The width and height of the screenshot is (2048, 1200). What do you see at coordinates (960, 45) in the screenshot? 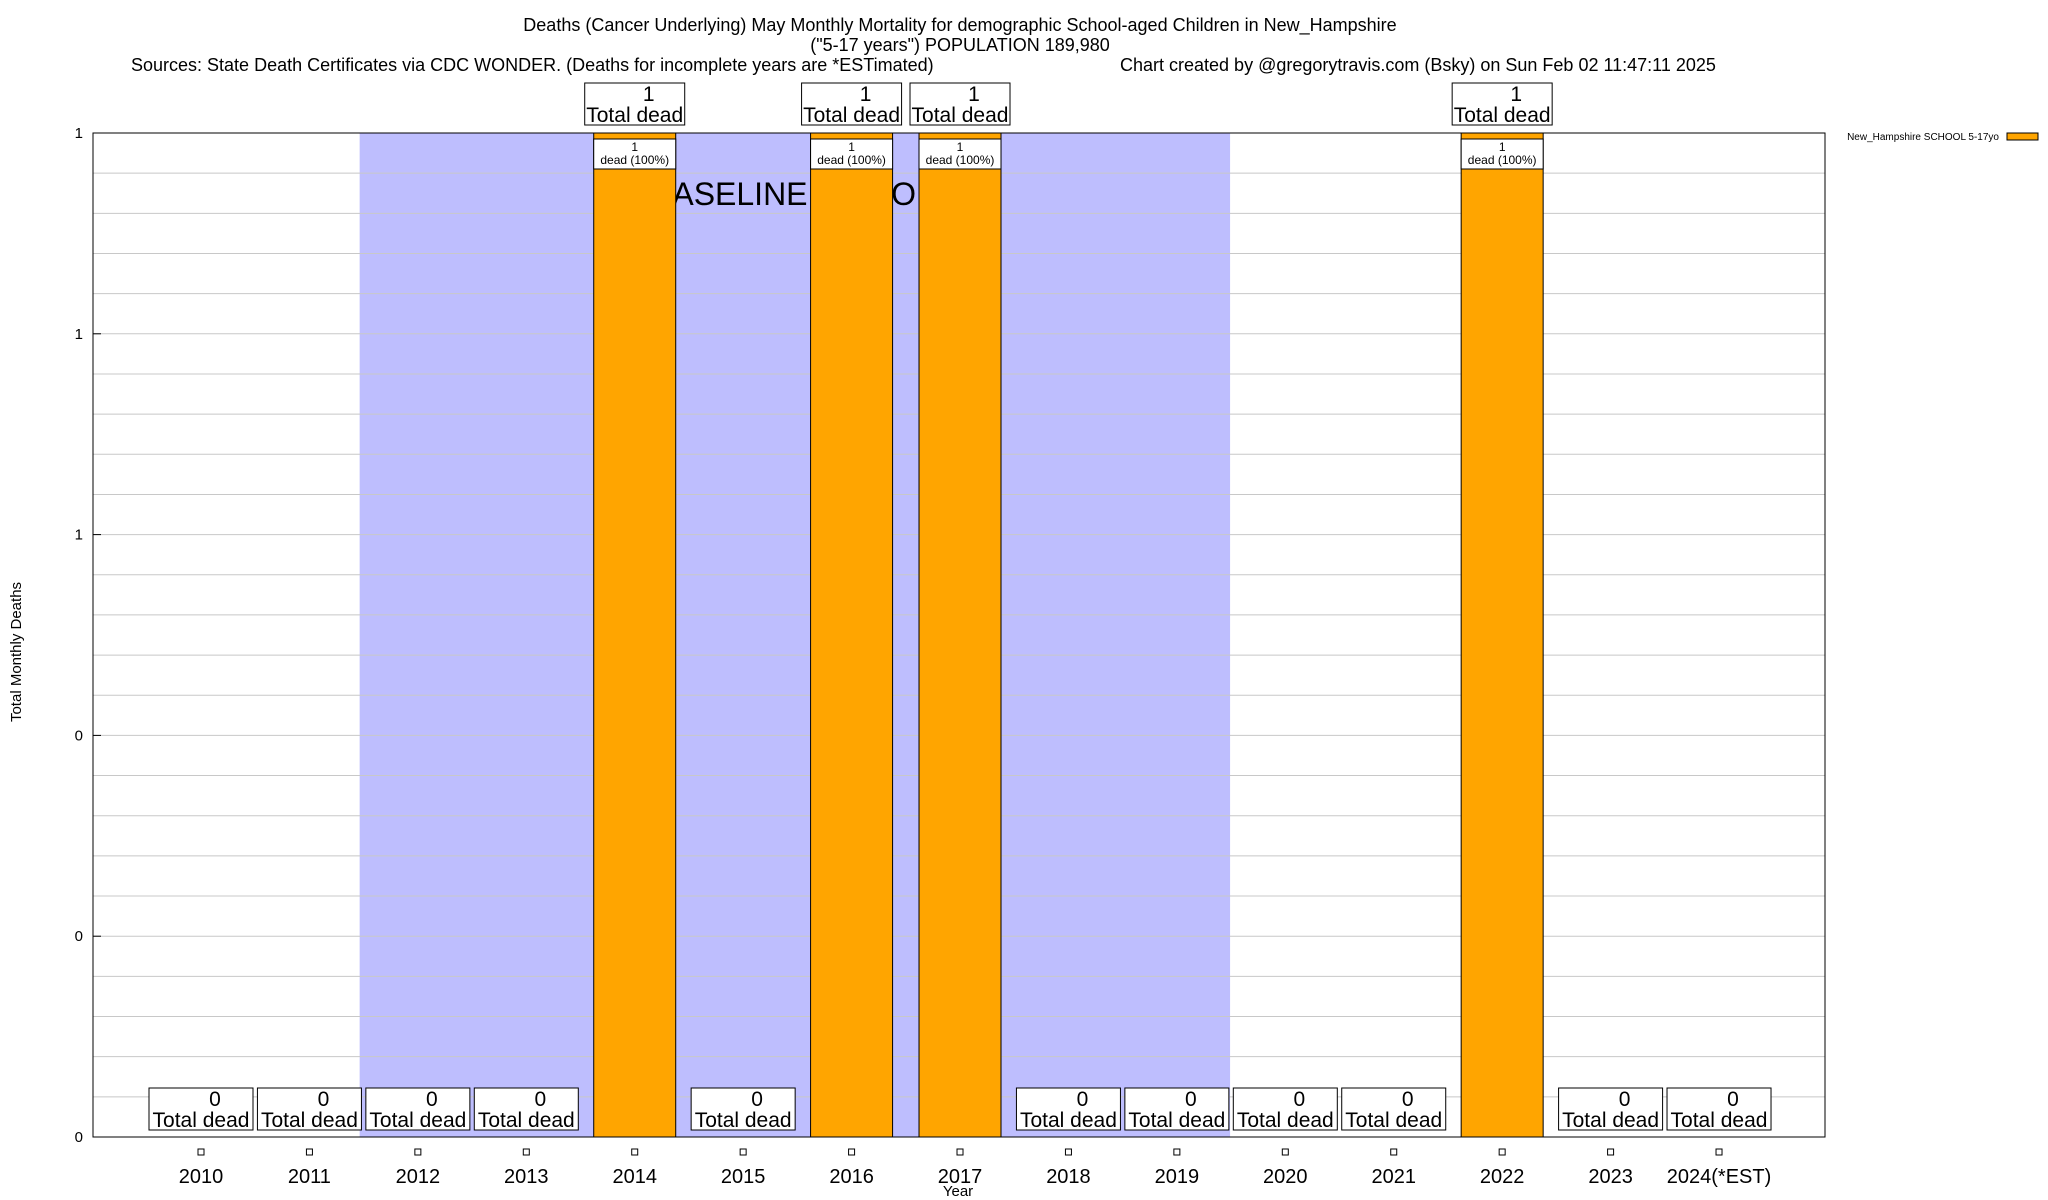
I see `chart-title-line-2: ("5-17 years") POPULATION 189,980` at bounding box center [960, 45].